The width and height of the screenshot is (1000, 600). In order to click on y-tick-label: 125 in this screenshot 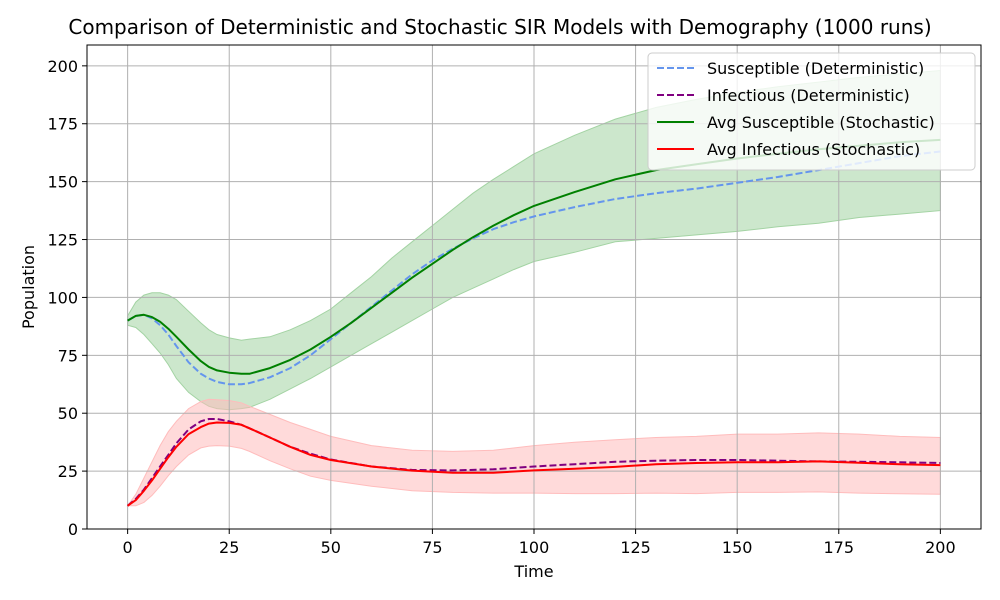, I will do `click(62, 240)`.